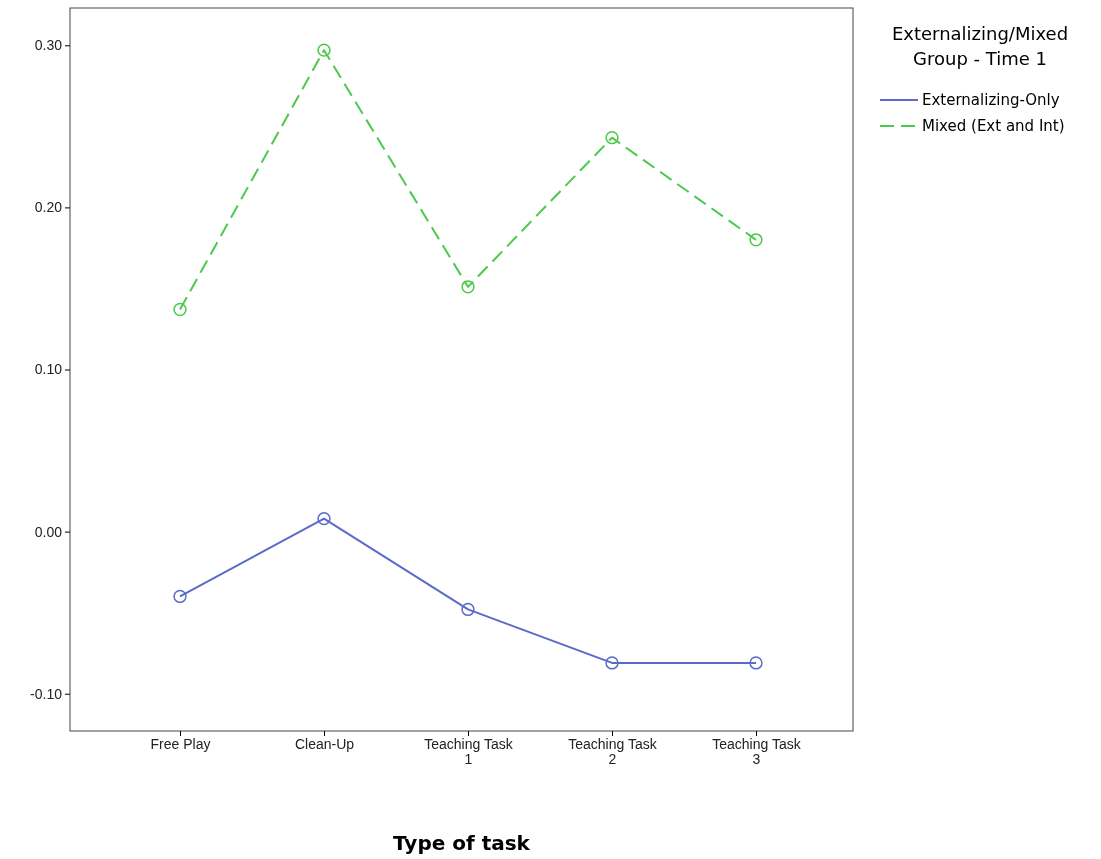 Image resolution: width=1101 pixels, height=859 pixels. What do you see at coordinates (48, 531) in the screenshot?
I see `y-tick-label: 0.00` at bounding box center [48, 531].